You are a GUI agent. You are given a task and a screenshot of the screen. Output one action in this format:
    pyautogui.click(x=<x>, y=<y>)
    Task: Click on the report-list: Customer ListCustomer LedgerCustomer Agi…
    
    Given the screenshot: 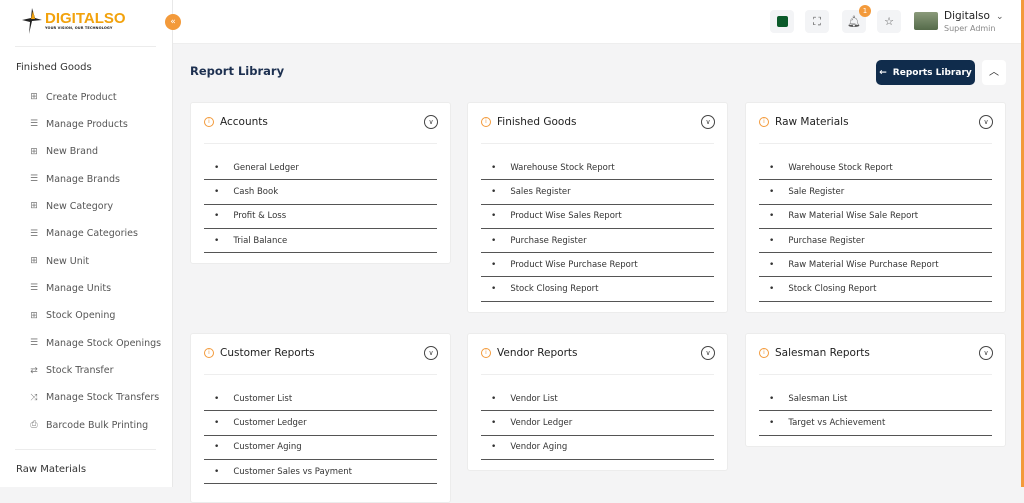 What is the action you would take?
    pyautogui.click(x=320, y=436)
    